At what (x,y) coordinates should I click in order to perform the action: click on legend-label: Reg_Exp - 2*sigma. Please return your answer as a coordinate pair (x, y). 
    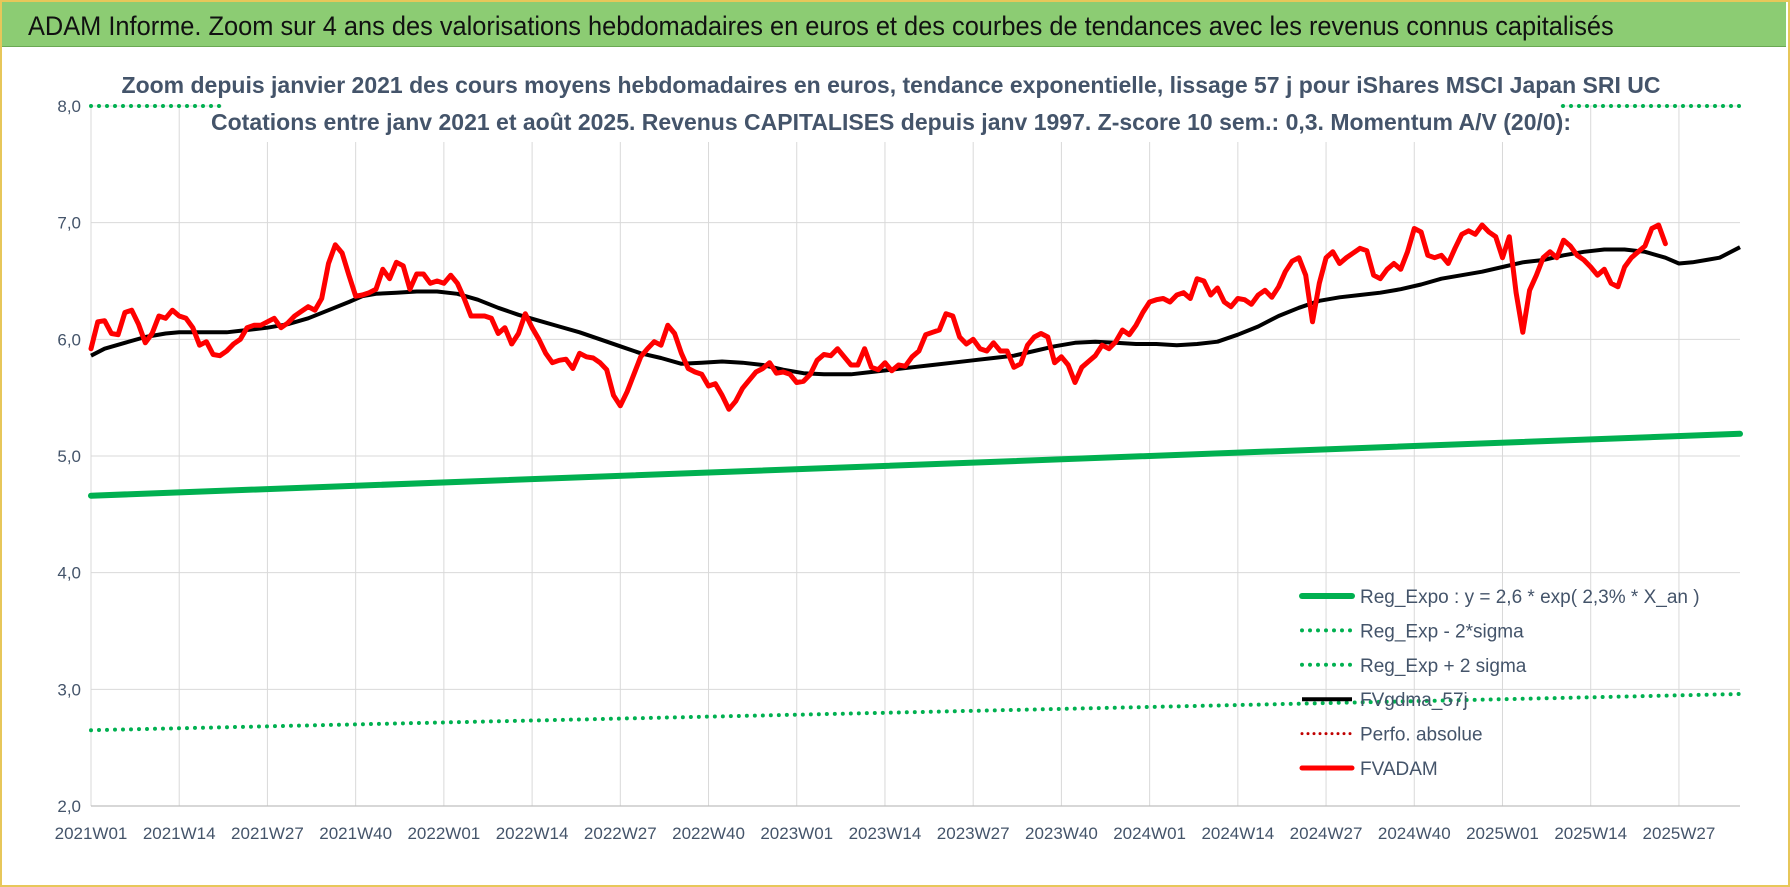
    Looking at the image, I should click on (1442, 631).